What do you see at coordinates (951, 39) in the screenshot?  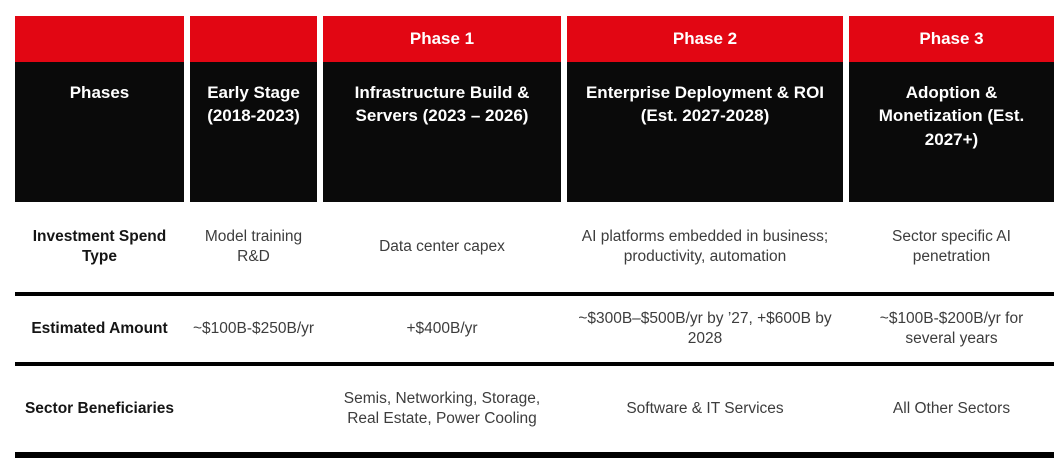 I see `phase-band-cell-phase-3: Phase 3` at bounding box center [951, 39].